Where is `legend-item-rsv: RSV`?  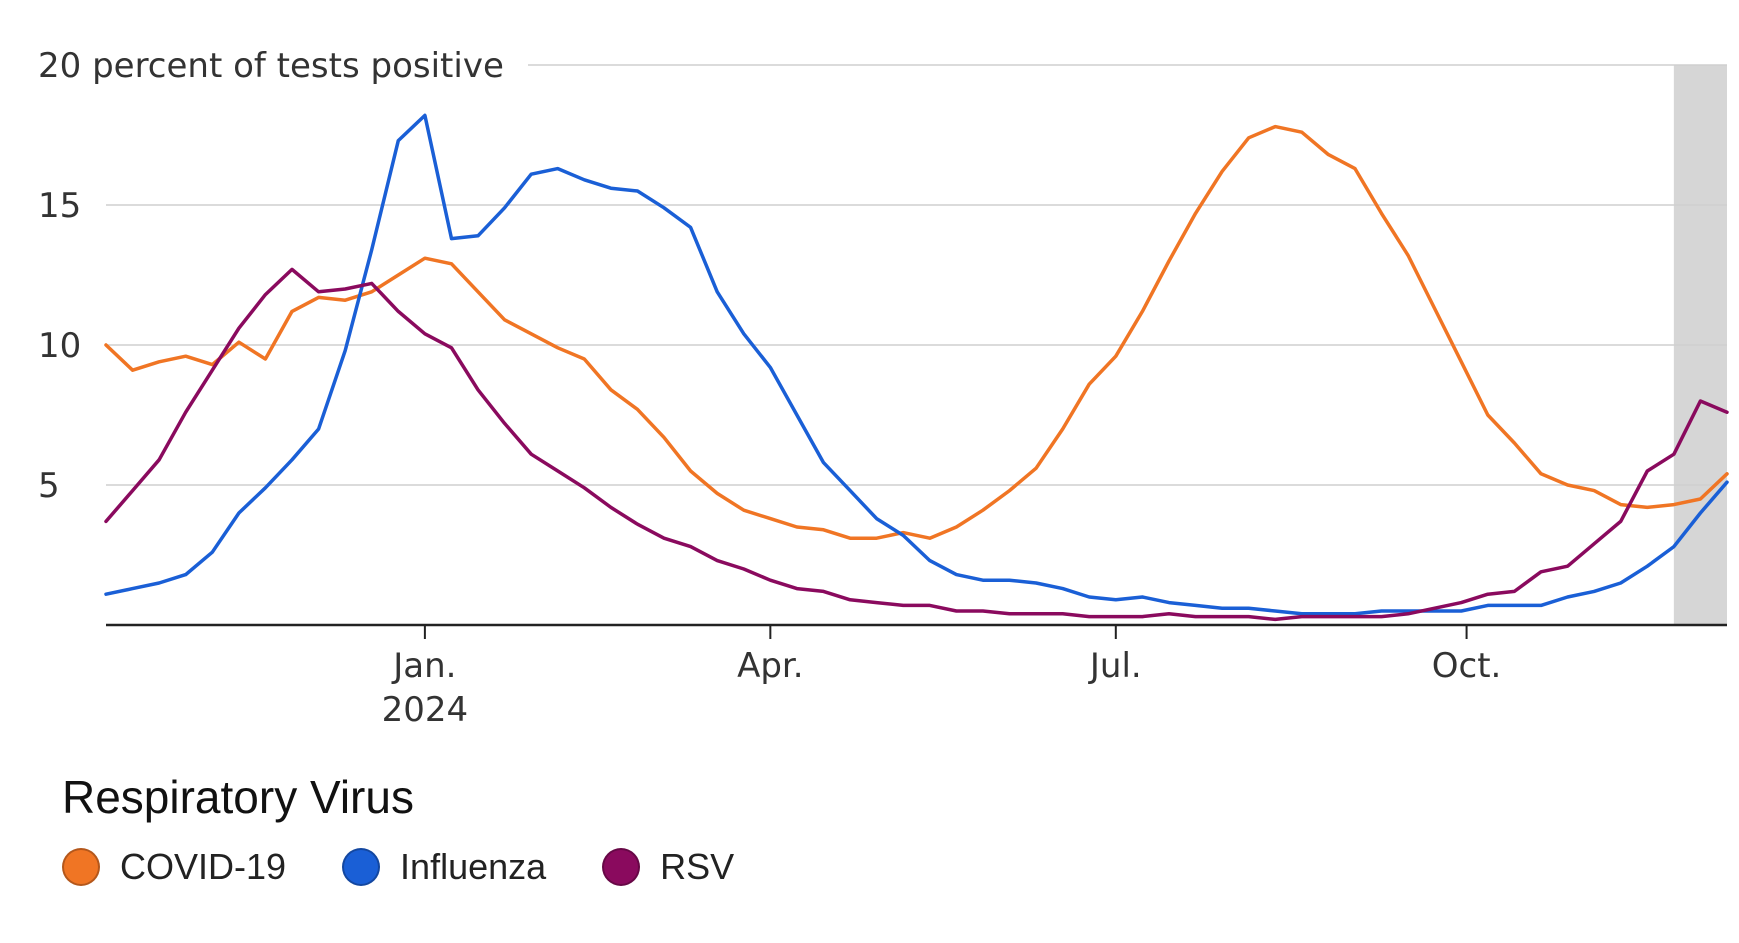 legend-item-rsv: RSV is located at coordinates (668, 867).